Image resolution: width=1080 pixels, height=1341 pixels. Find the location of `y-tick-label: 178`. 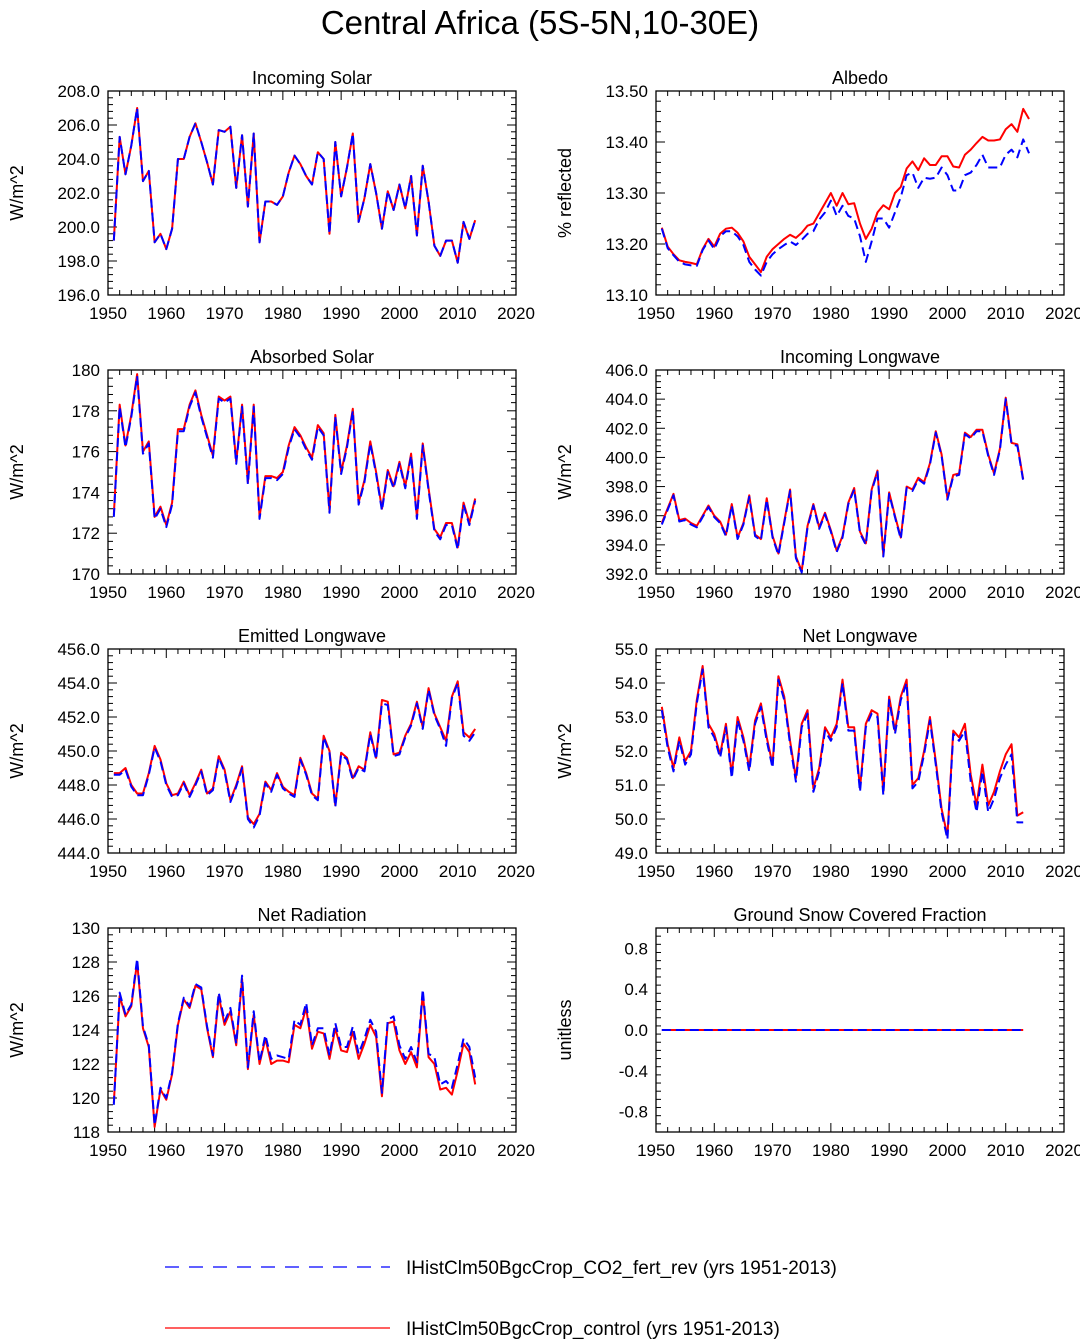

y-tick-label: 178 is located at coordinates (86, 411).